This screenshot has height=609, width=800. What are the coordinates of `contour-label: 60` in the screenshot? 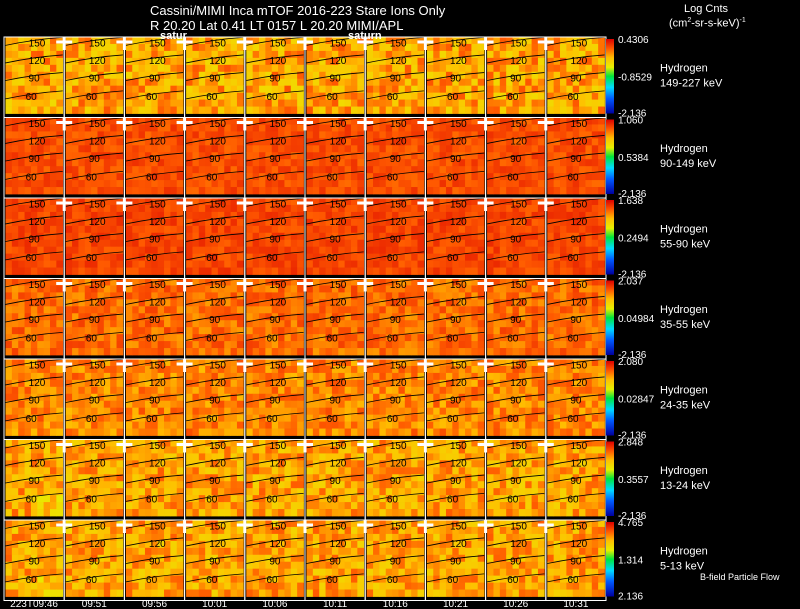 It's located at (212, 338).